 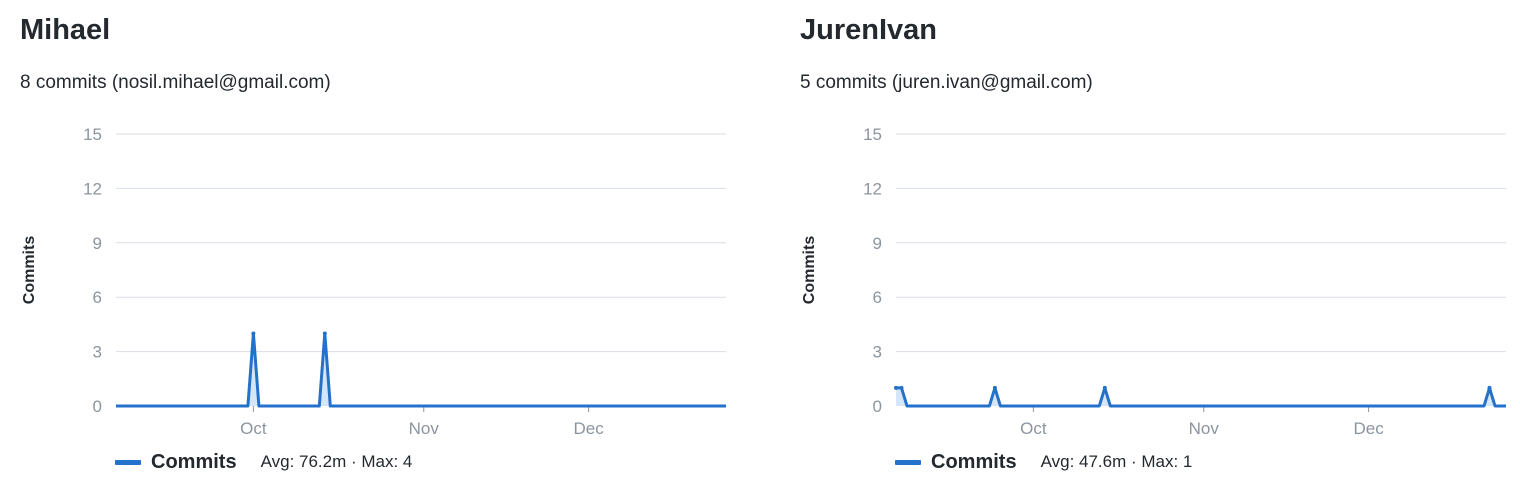 I want to click on chart-legend: Commits Avg: 47.6m · Max: 1, so click(x=1043, y=462).